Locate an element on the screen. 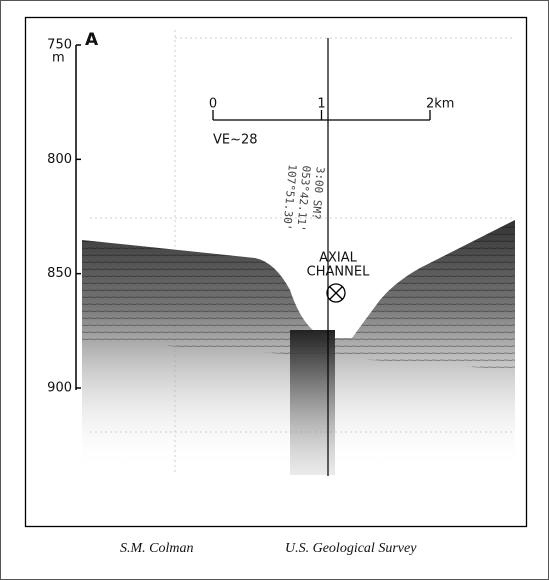 The height and width of the screenshot is (580, 549). scale-tick-label: 2km is located at coordinates (440, 104).